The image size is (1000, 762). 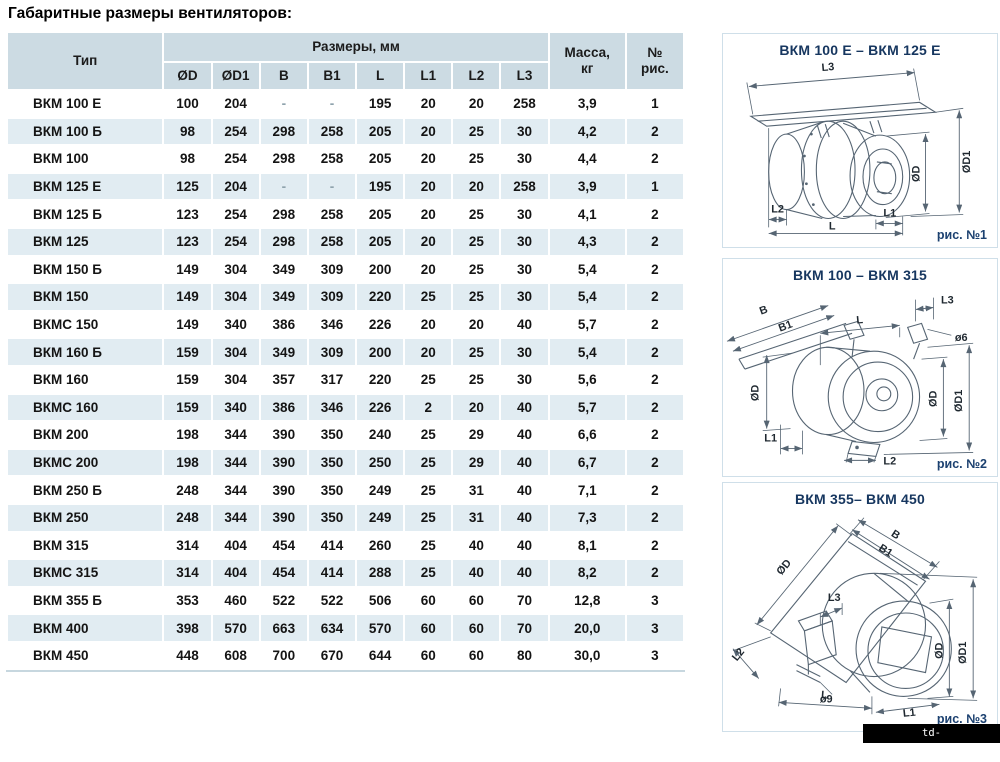 I want to click on fan-type-cell: ВКМ 250 Б, so click(x=85, y=490).